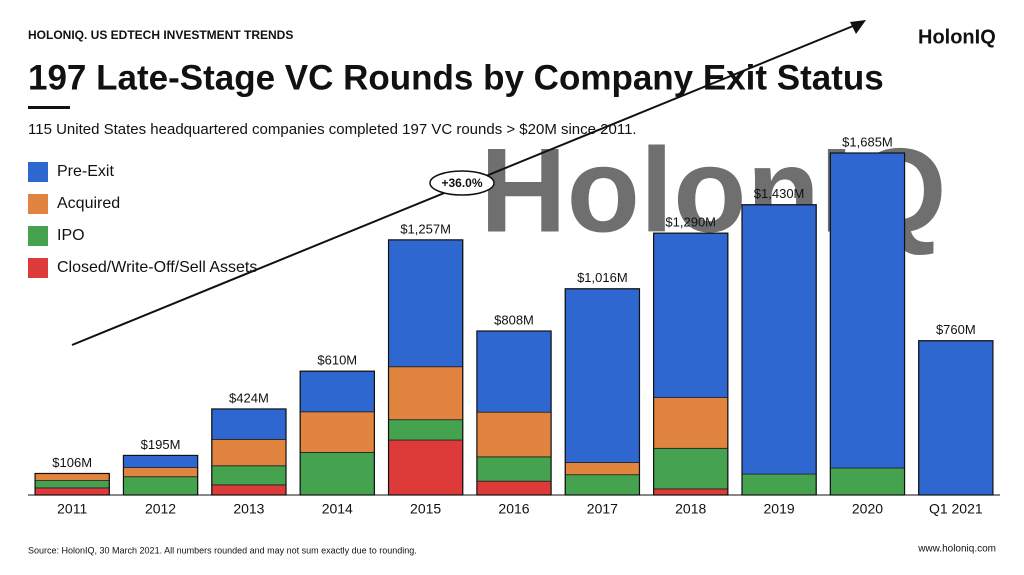 The width and height of the screenshot is (1024, 575). Describe the element at coordinates (513, 509) in the screenshot. I see `x-tick-label: 2016` at that location.